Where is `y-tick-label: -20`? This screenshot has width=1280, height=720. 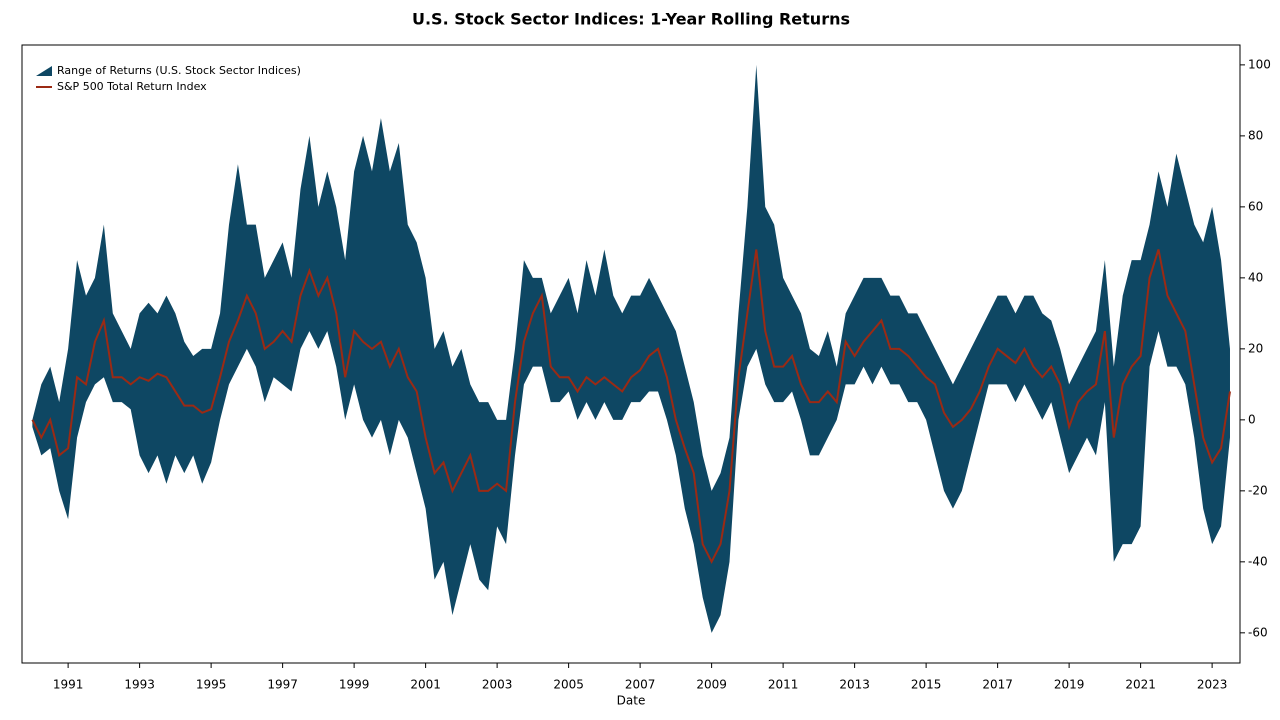 y-tick-label: -20 is located at coordinates (1258, 490).